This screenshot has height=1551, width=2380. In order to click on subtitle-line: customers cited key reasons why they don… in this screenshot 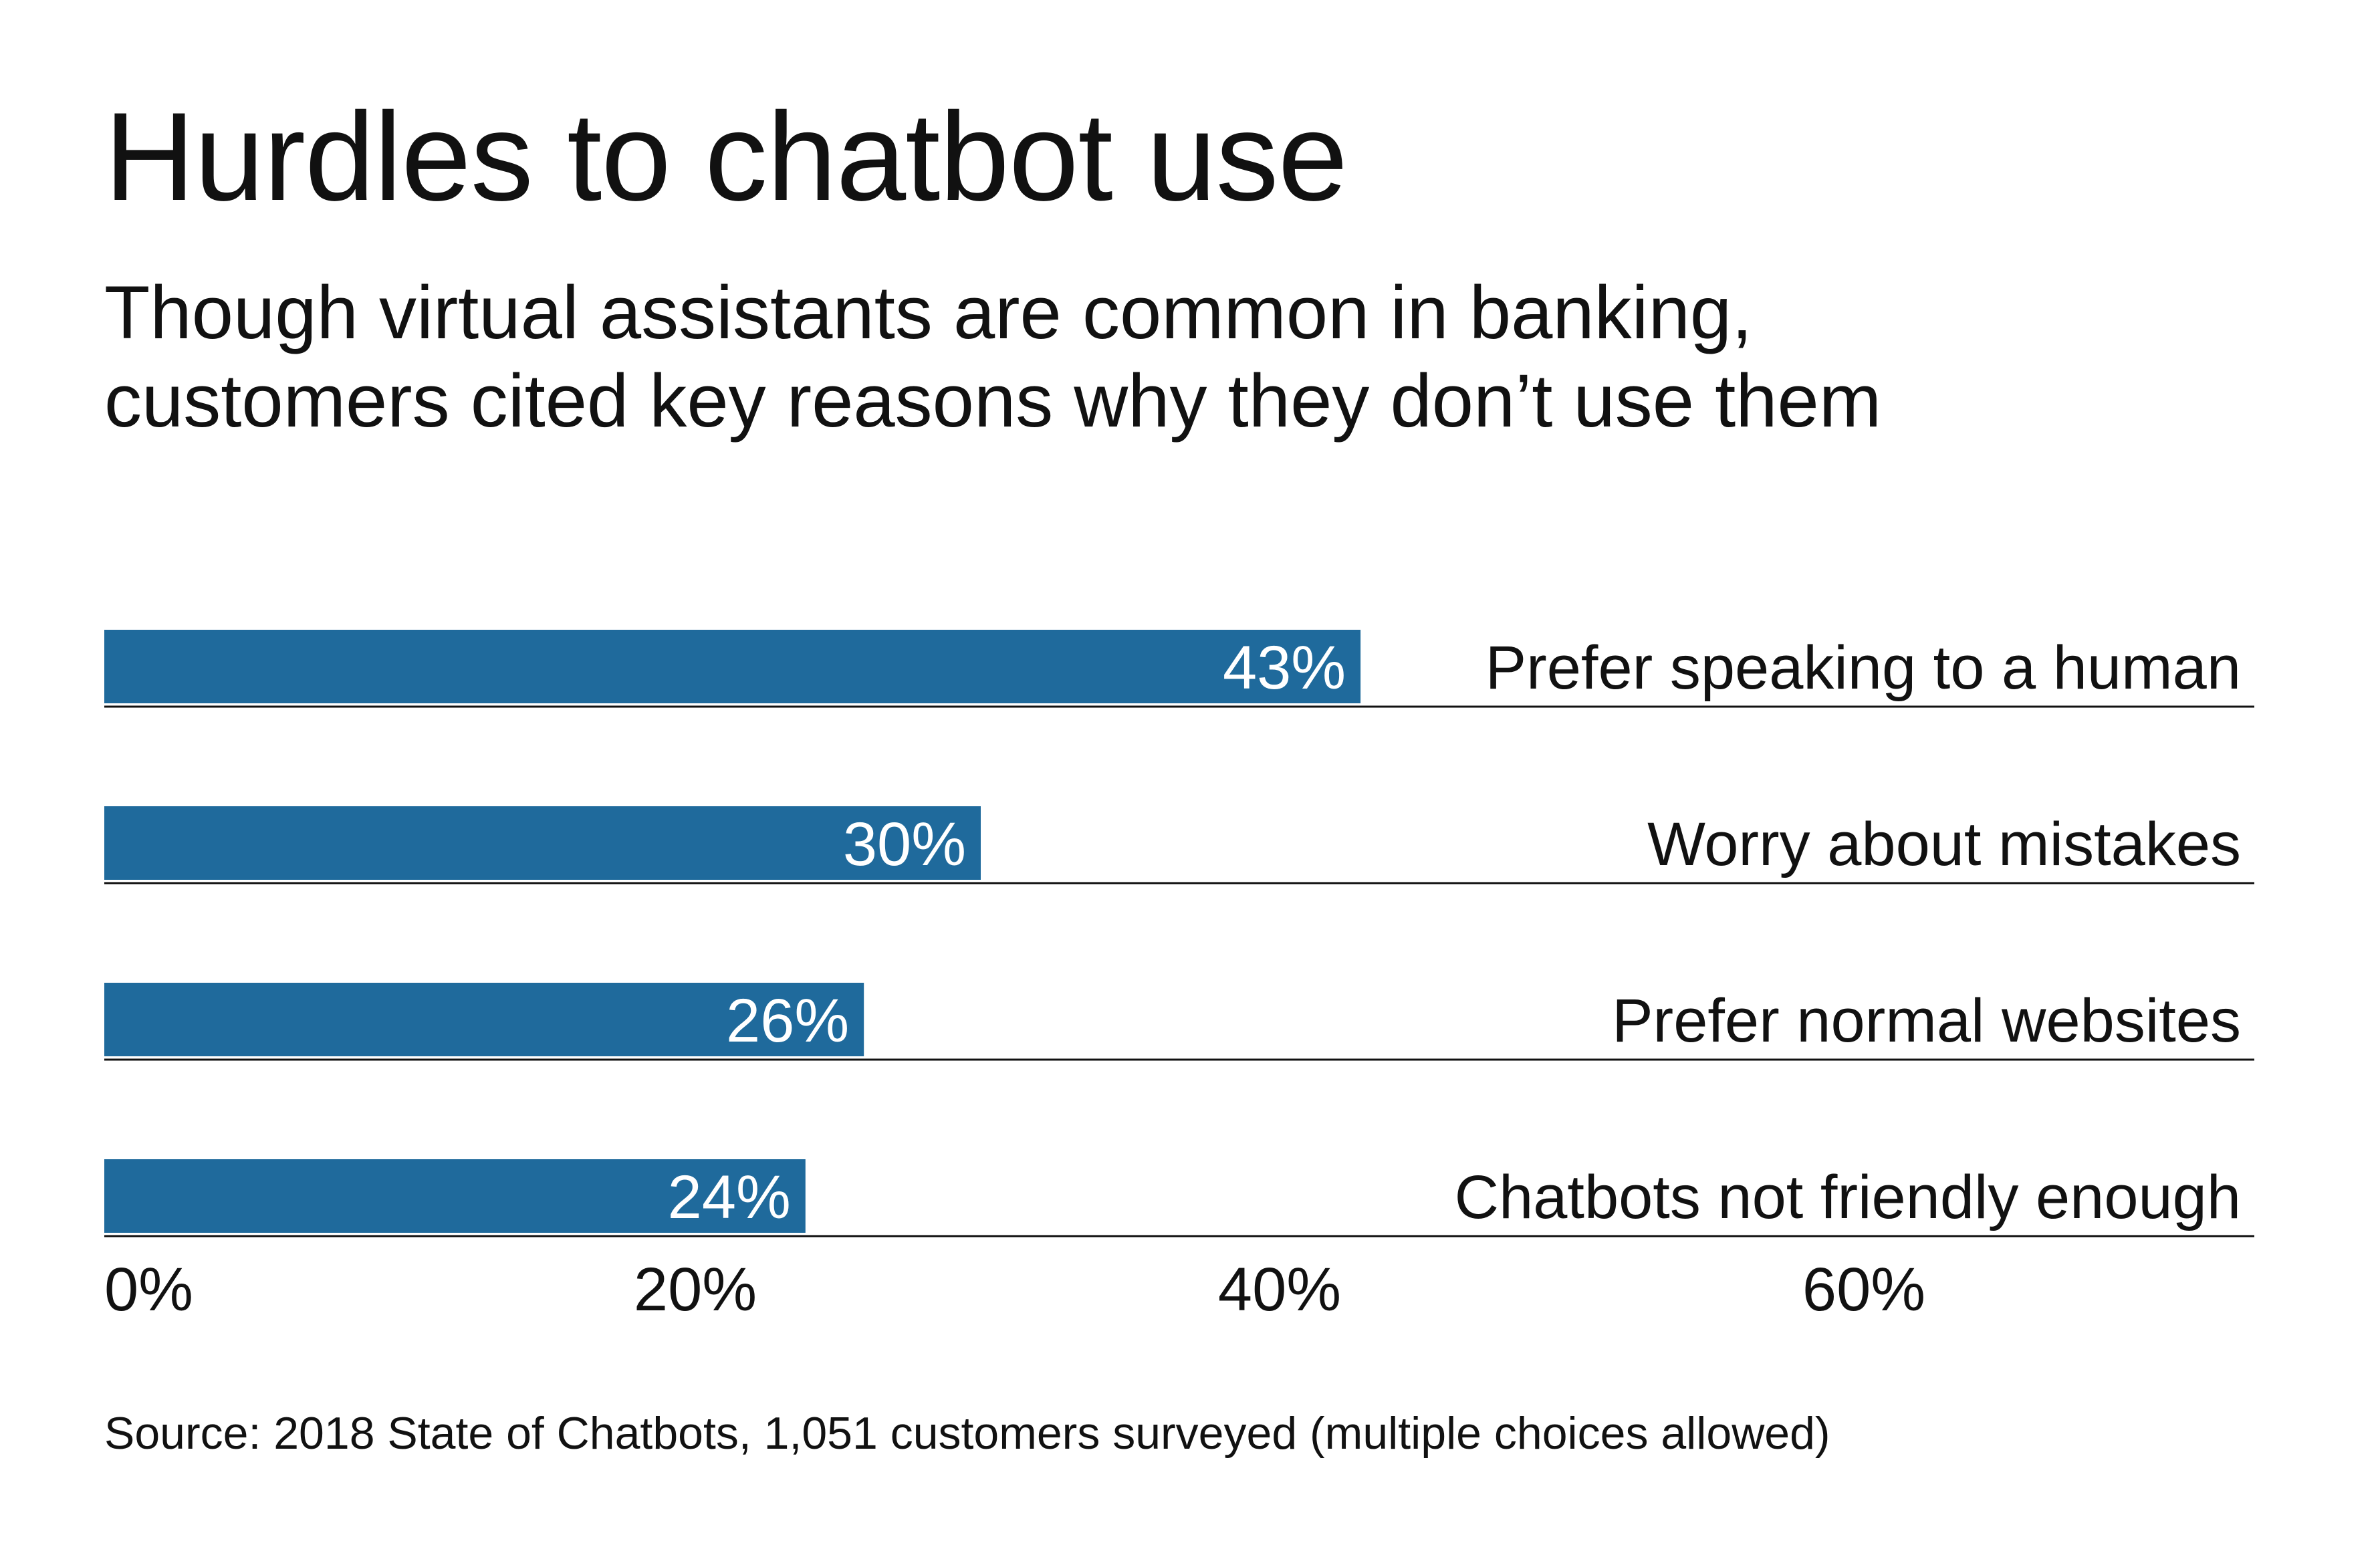, I will do `click(993, 401)`.